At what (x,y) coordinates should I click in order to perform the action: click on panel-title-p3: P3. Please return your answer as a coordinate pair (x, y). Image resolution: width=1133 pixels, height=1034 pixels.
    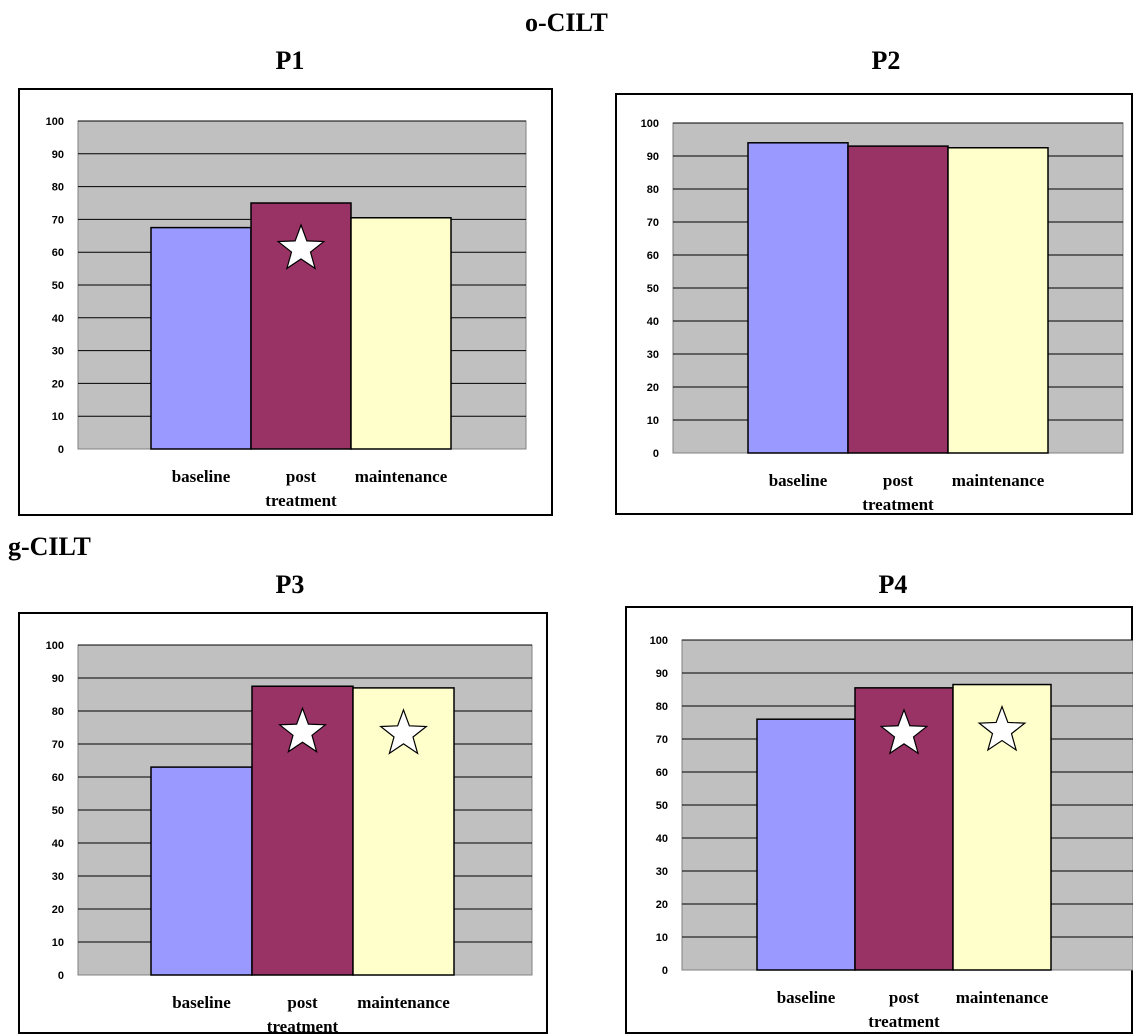
    Looking at the image, I should click on (290, 584).